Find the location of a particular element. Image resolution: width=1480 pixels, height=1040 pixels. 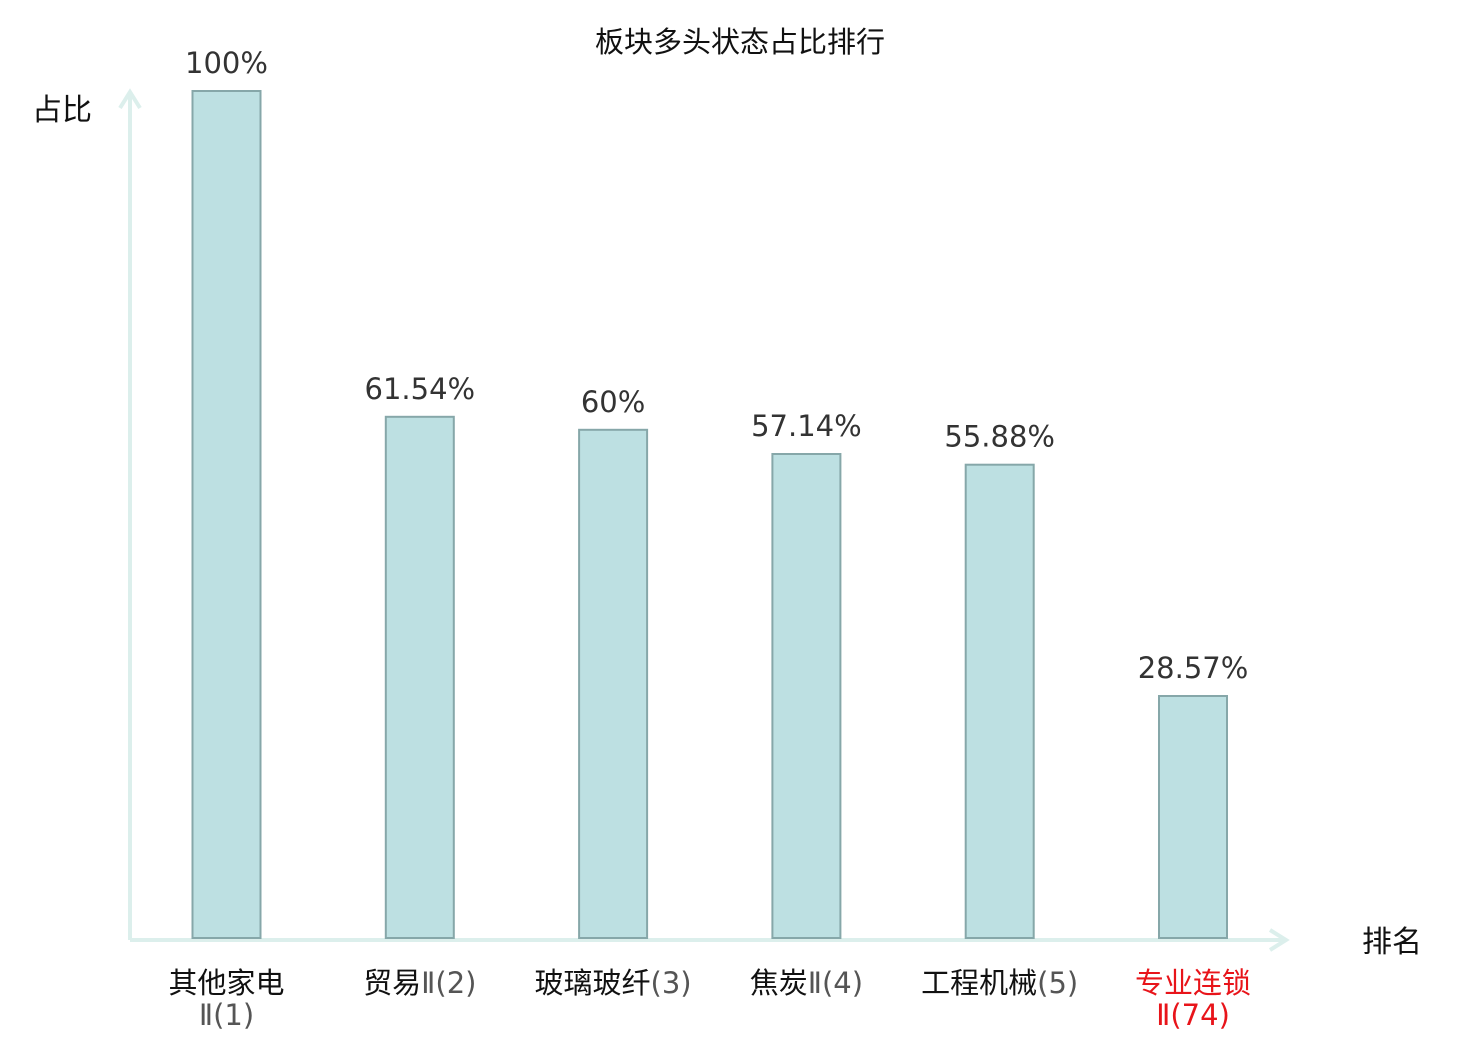

chart-title: 板块多头状态占比排行 is located at coordinates (740, 42).